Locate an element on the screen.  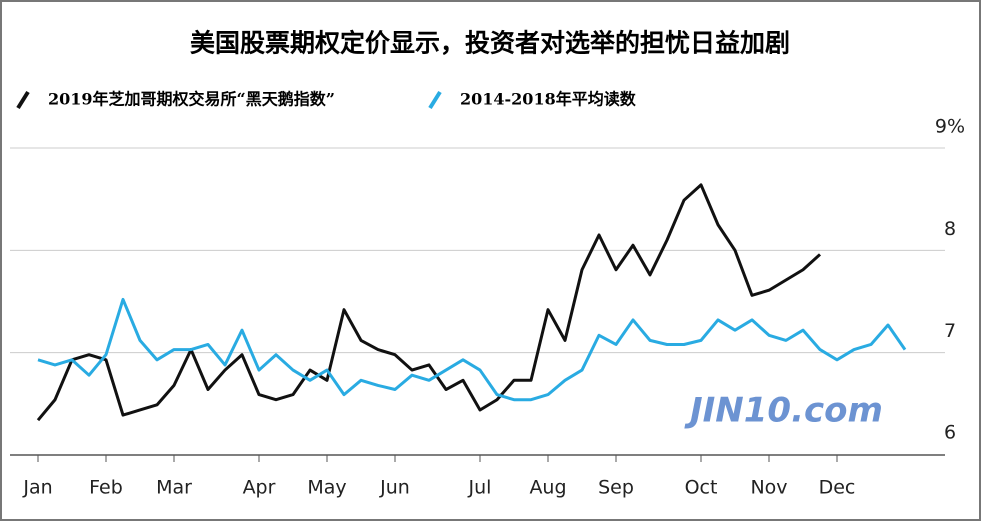
x-tick-label: Mar is located at coordinates (174, 488).